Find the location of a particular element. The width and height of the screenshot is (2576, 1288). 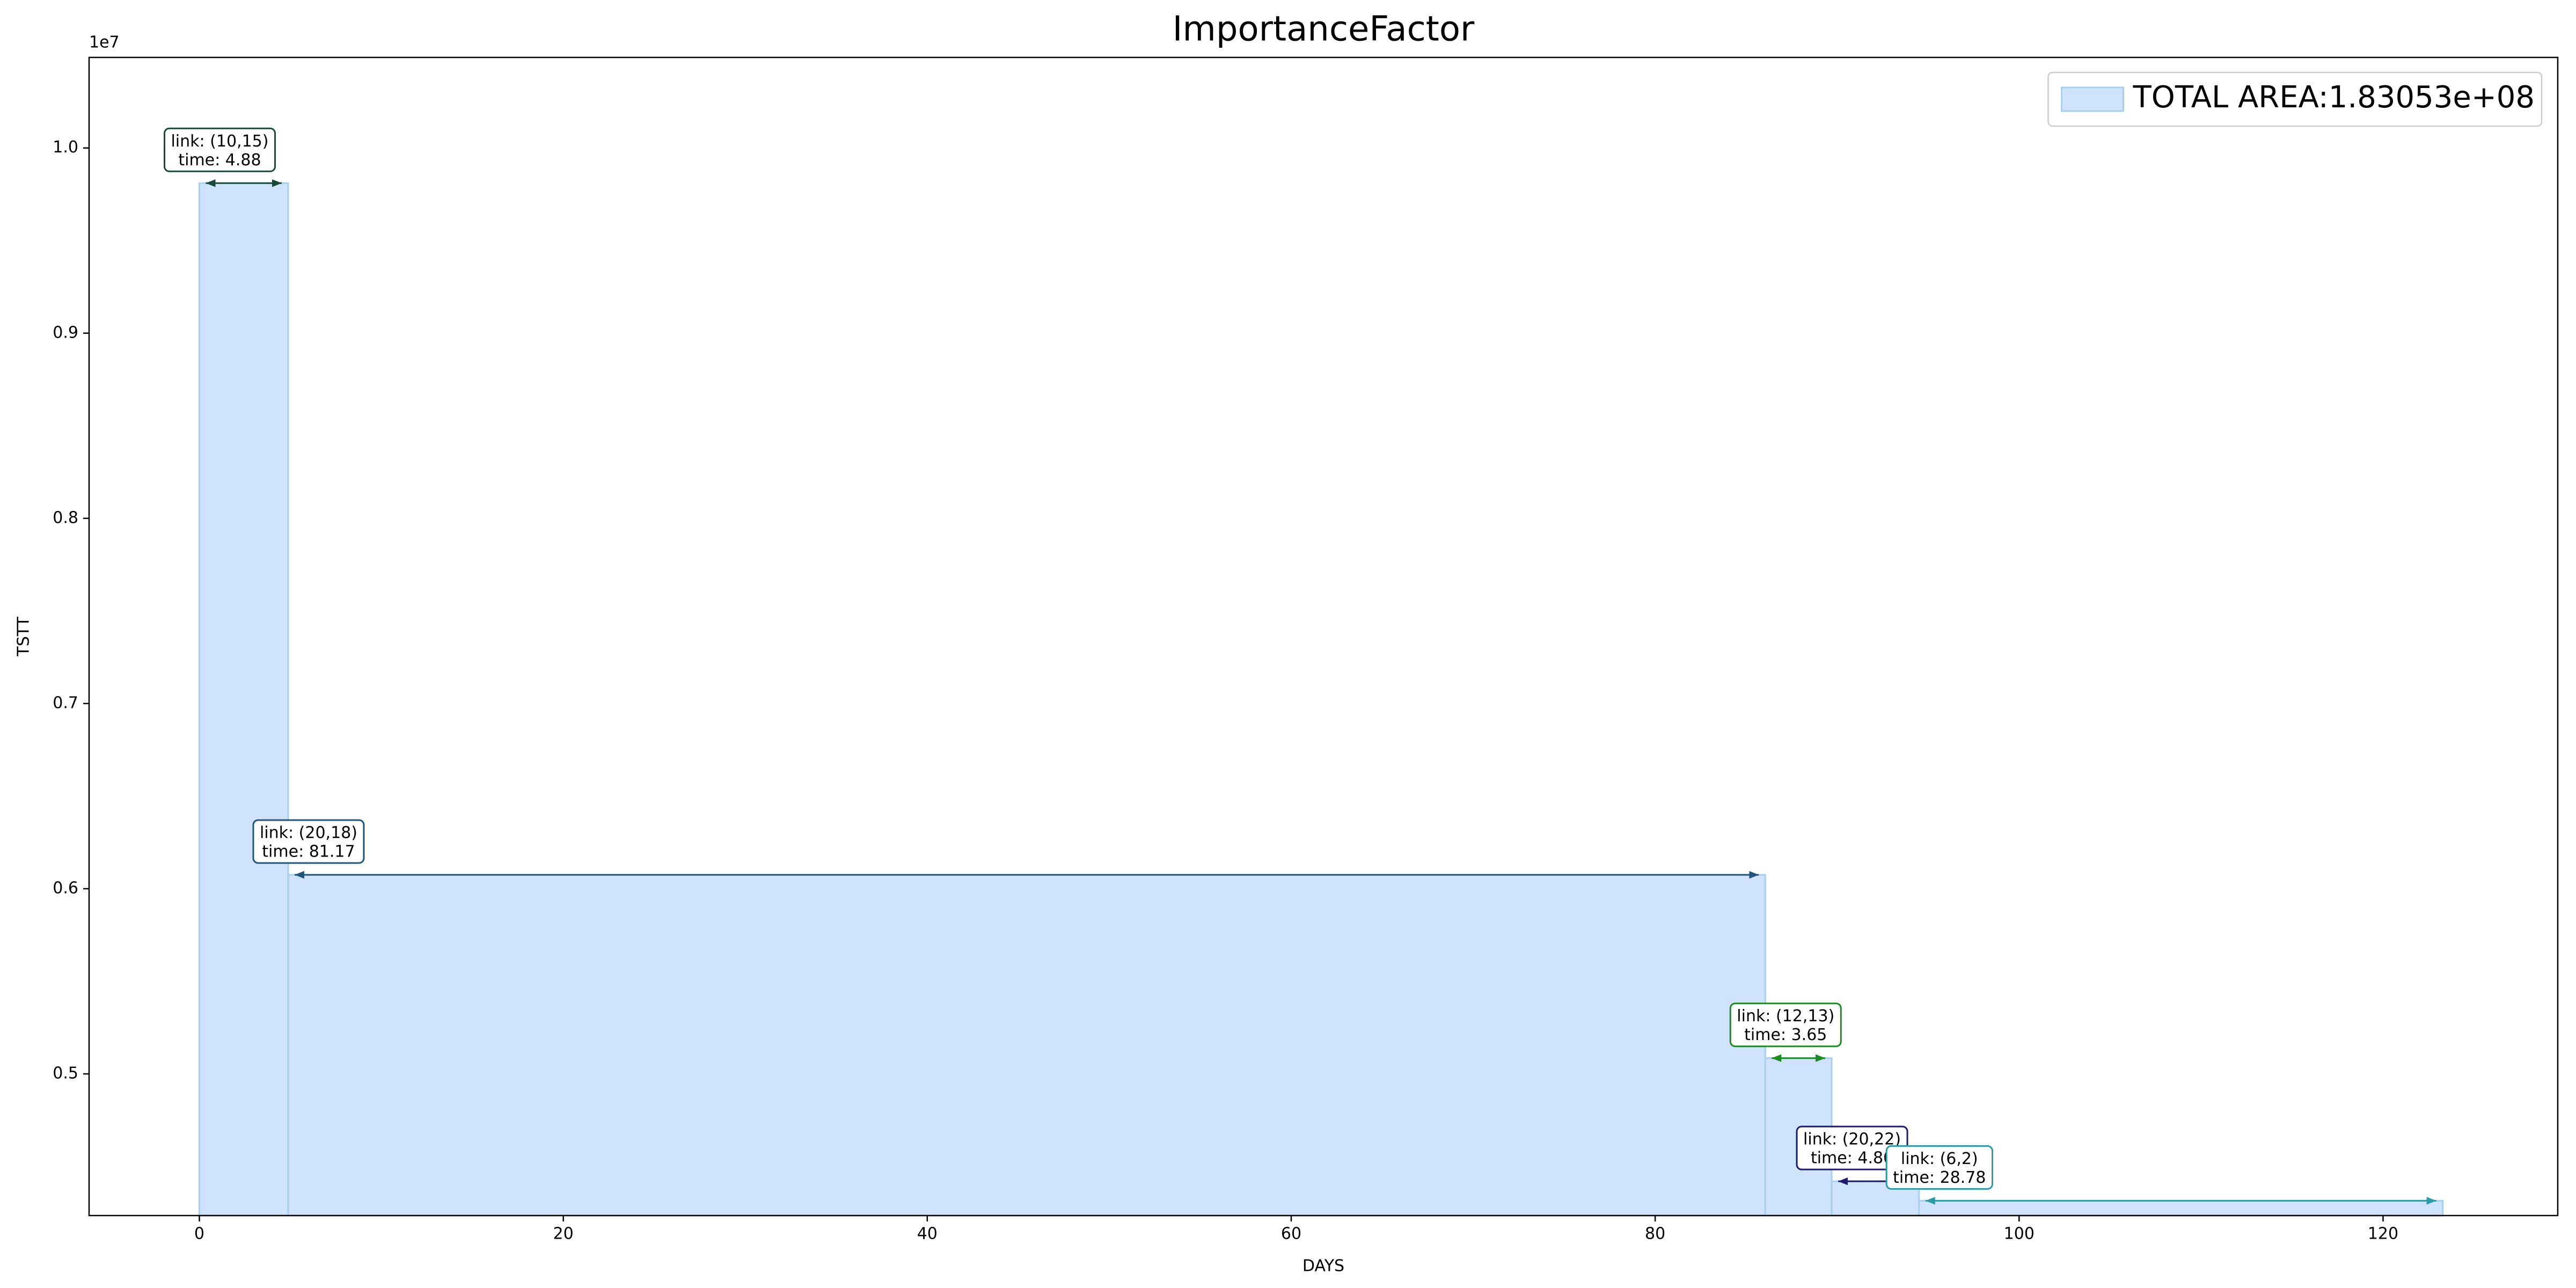

x-tick-label: 80 is located at coordinates (1655, 1234).